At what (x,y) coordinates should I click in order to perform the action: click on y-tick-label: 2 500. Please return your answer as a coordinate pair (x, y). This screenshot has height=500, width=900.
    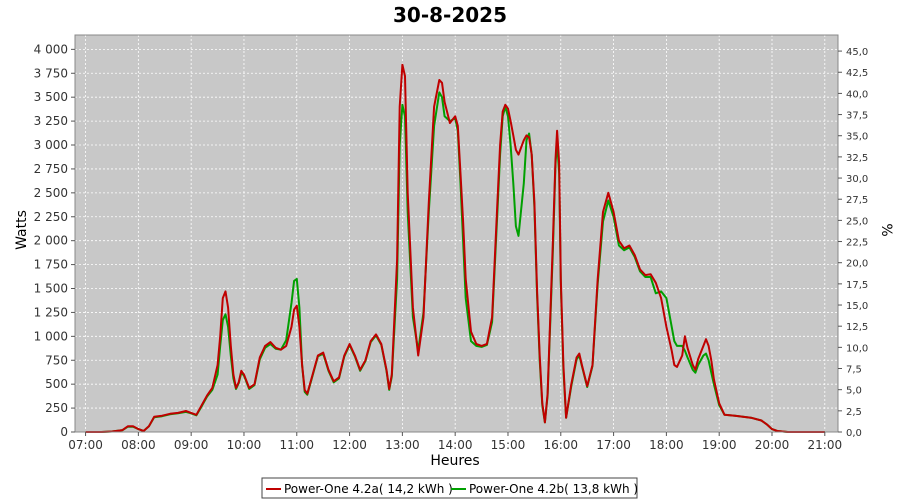
    Looking at the image, I should click on (51, 193).